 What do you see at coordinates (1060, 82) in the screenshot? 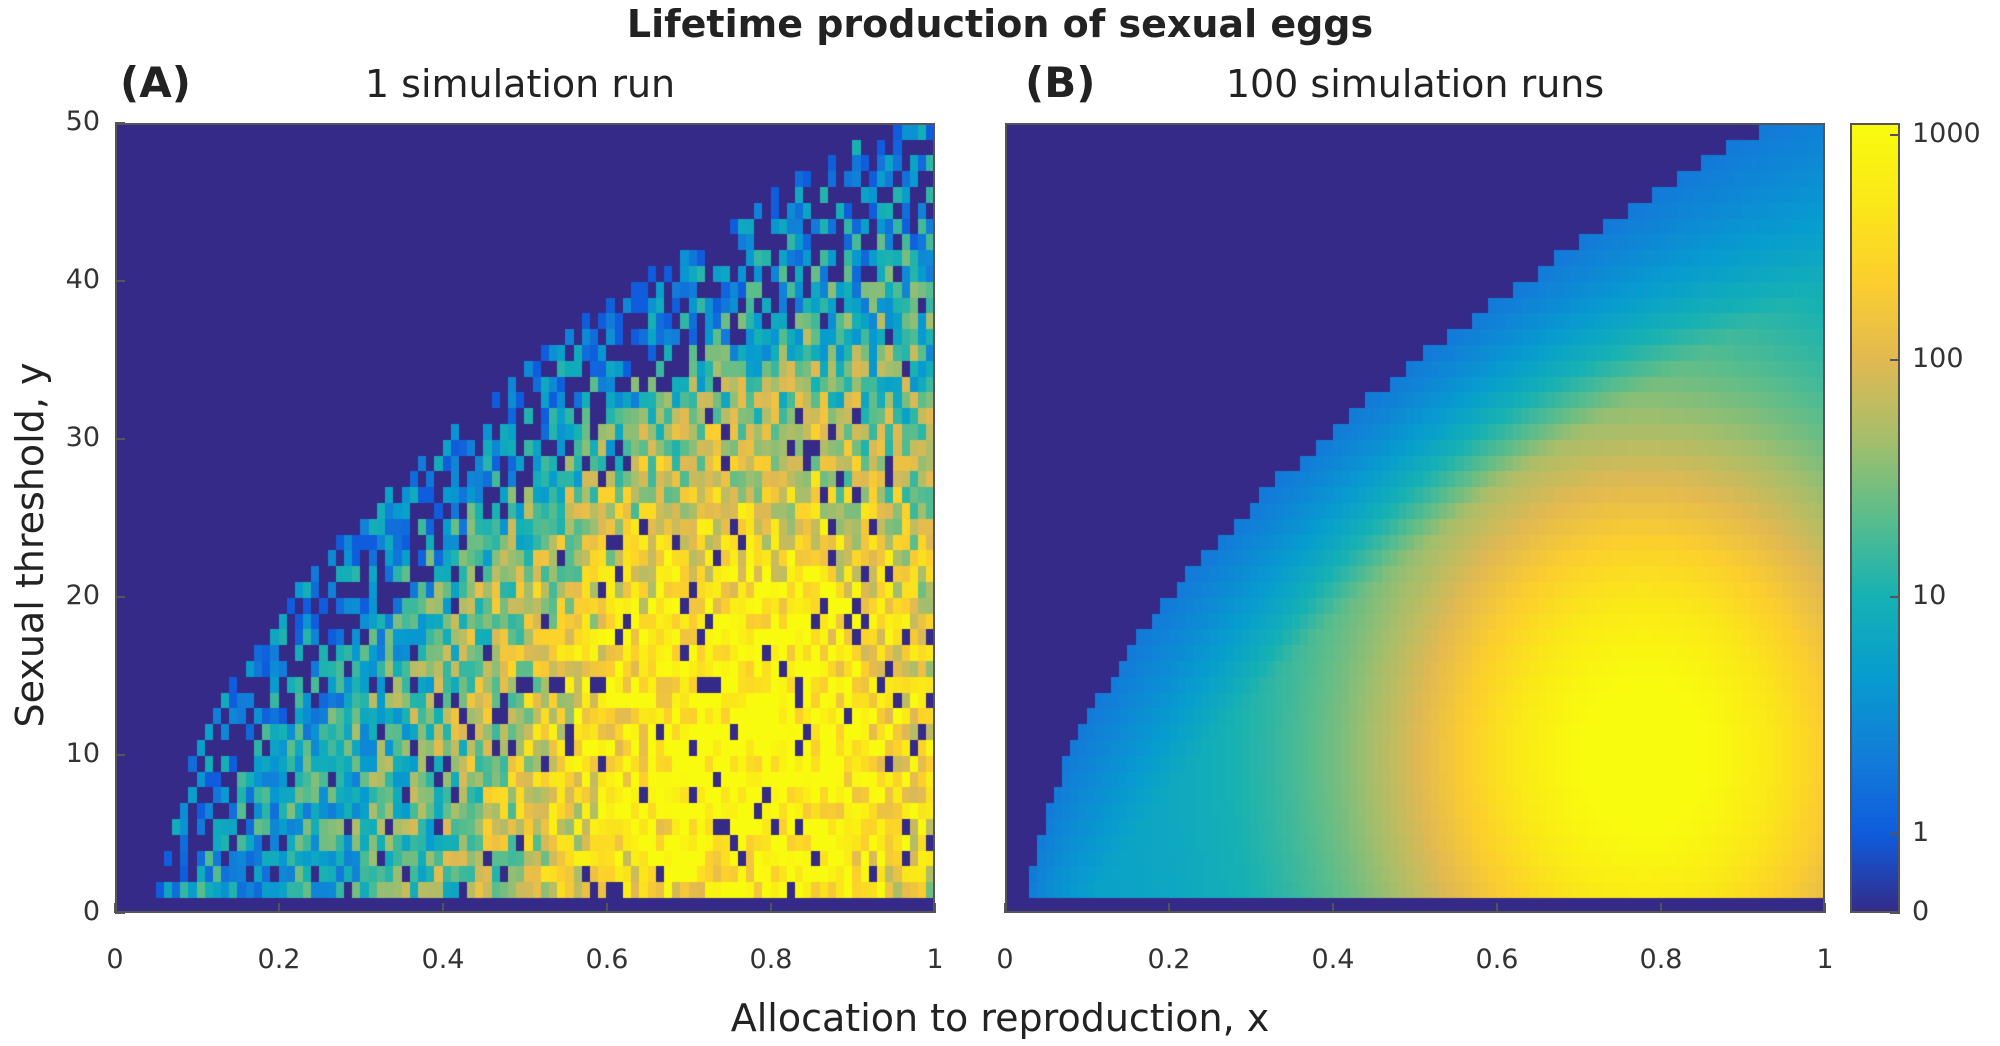
I see `panel-b-letter: (B)` at bounding box center [1060, 82].